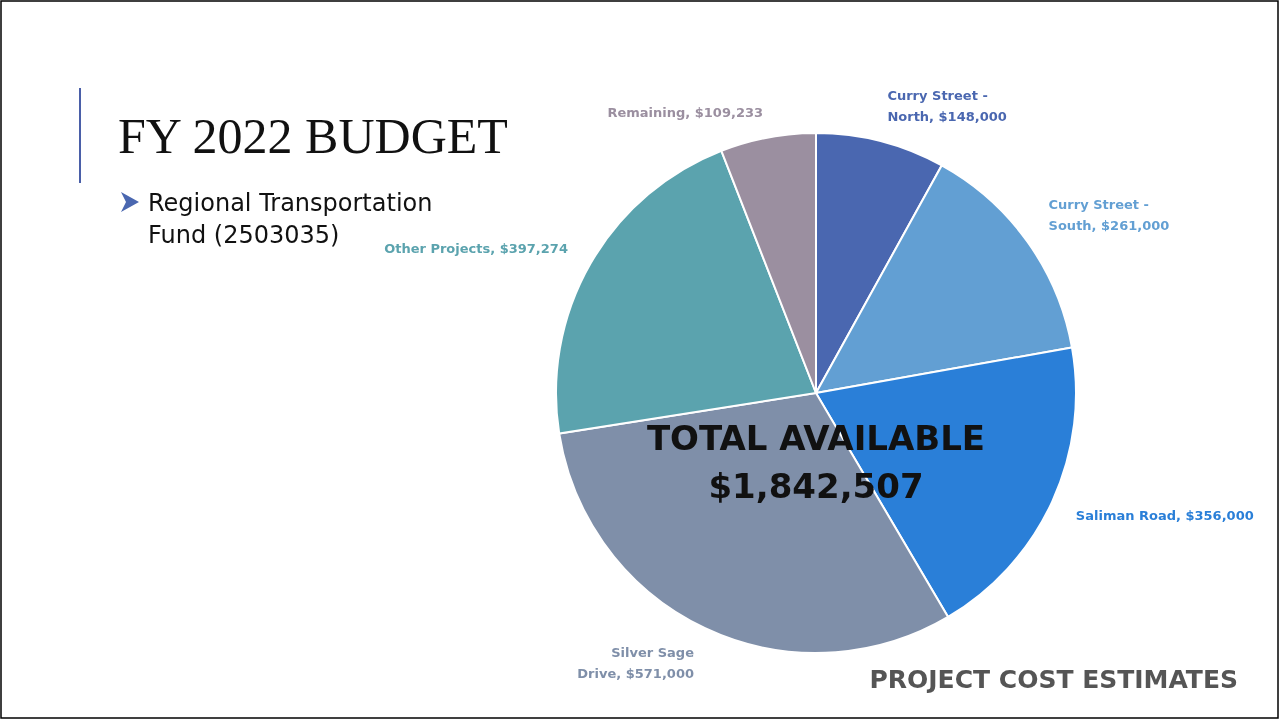 Image resolution: width=1279 pixels, height=719 pixels. What do you see at coordinates (476, 249) in the screenshot?
I see `slice-label: Other Projects, $397,274` at bounding box center [476, 249].